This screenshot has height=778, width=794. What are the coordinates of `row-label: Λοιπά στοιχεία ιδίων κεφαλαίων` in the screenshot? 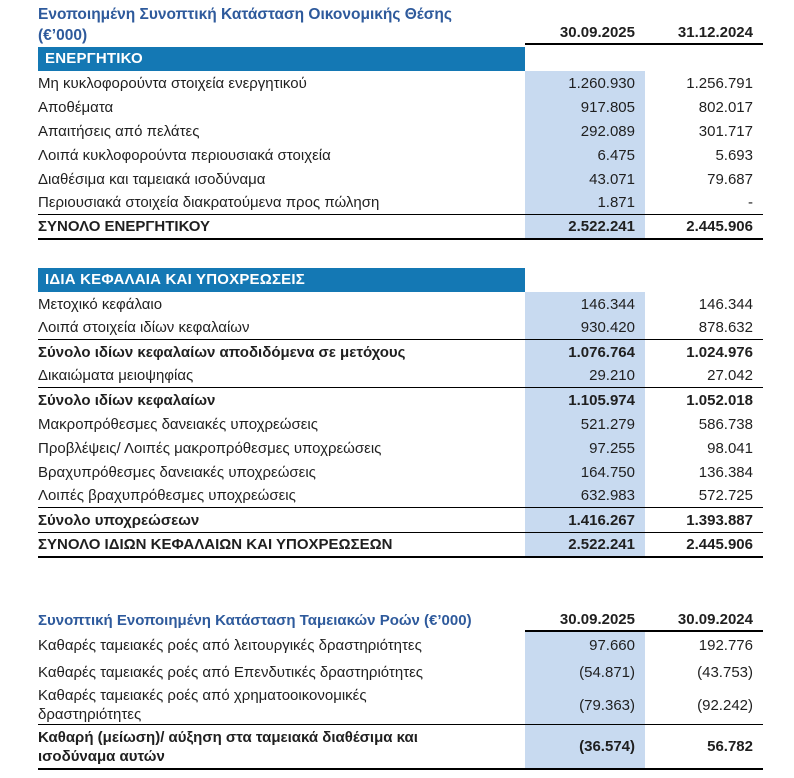 It's located at (144, 327).